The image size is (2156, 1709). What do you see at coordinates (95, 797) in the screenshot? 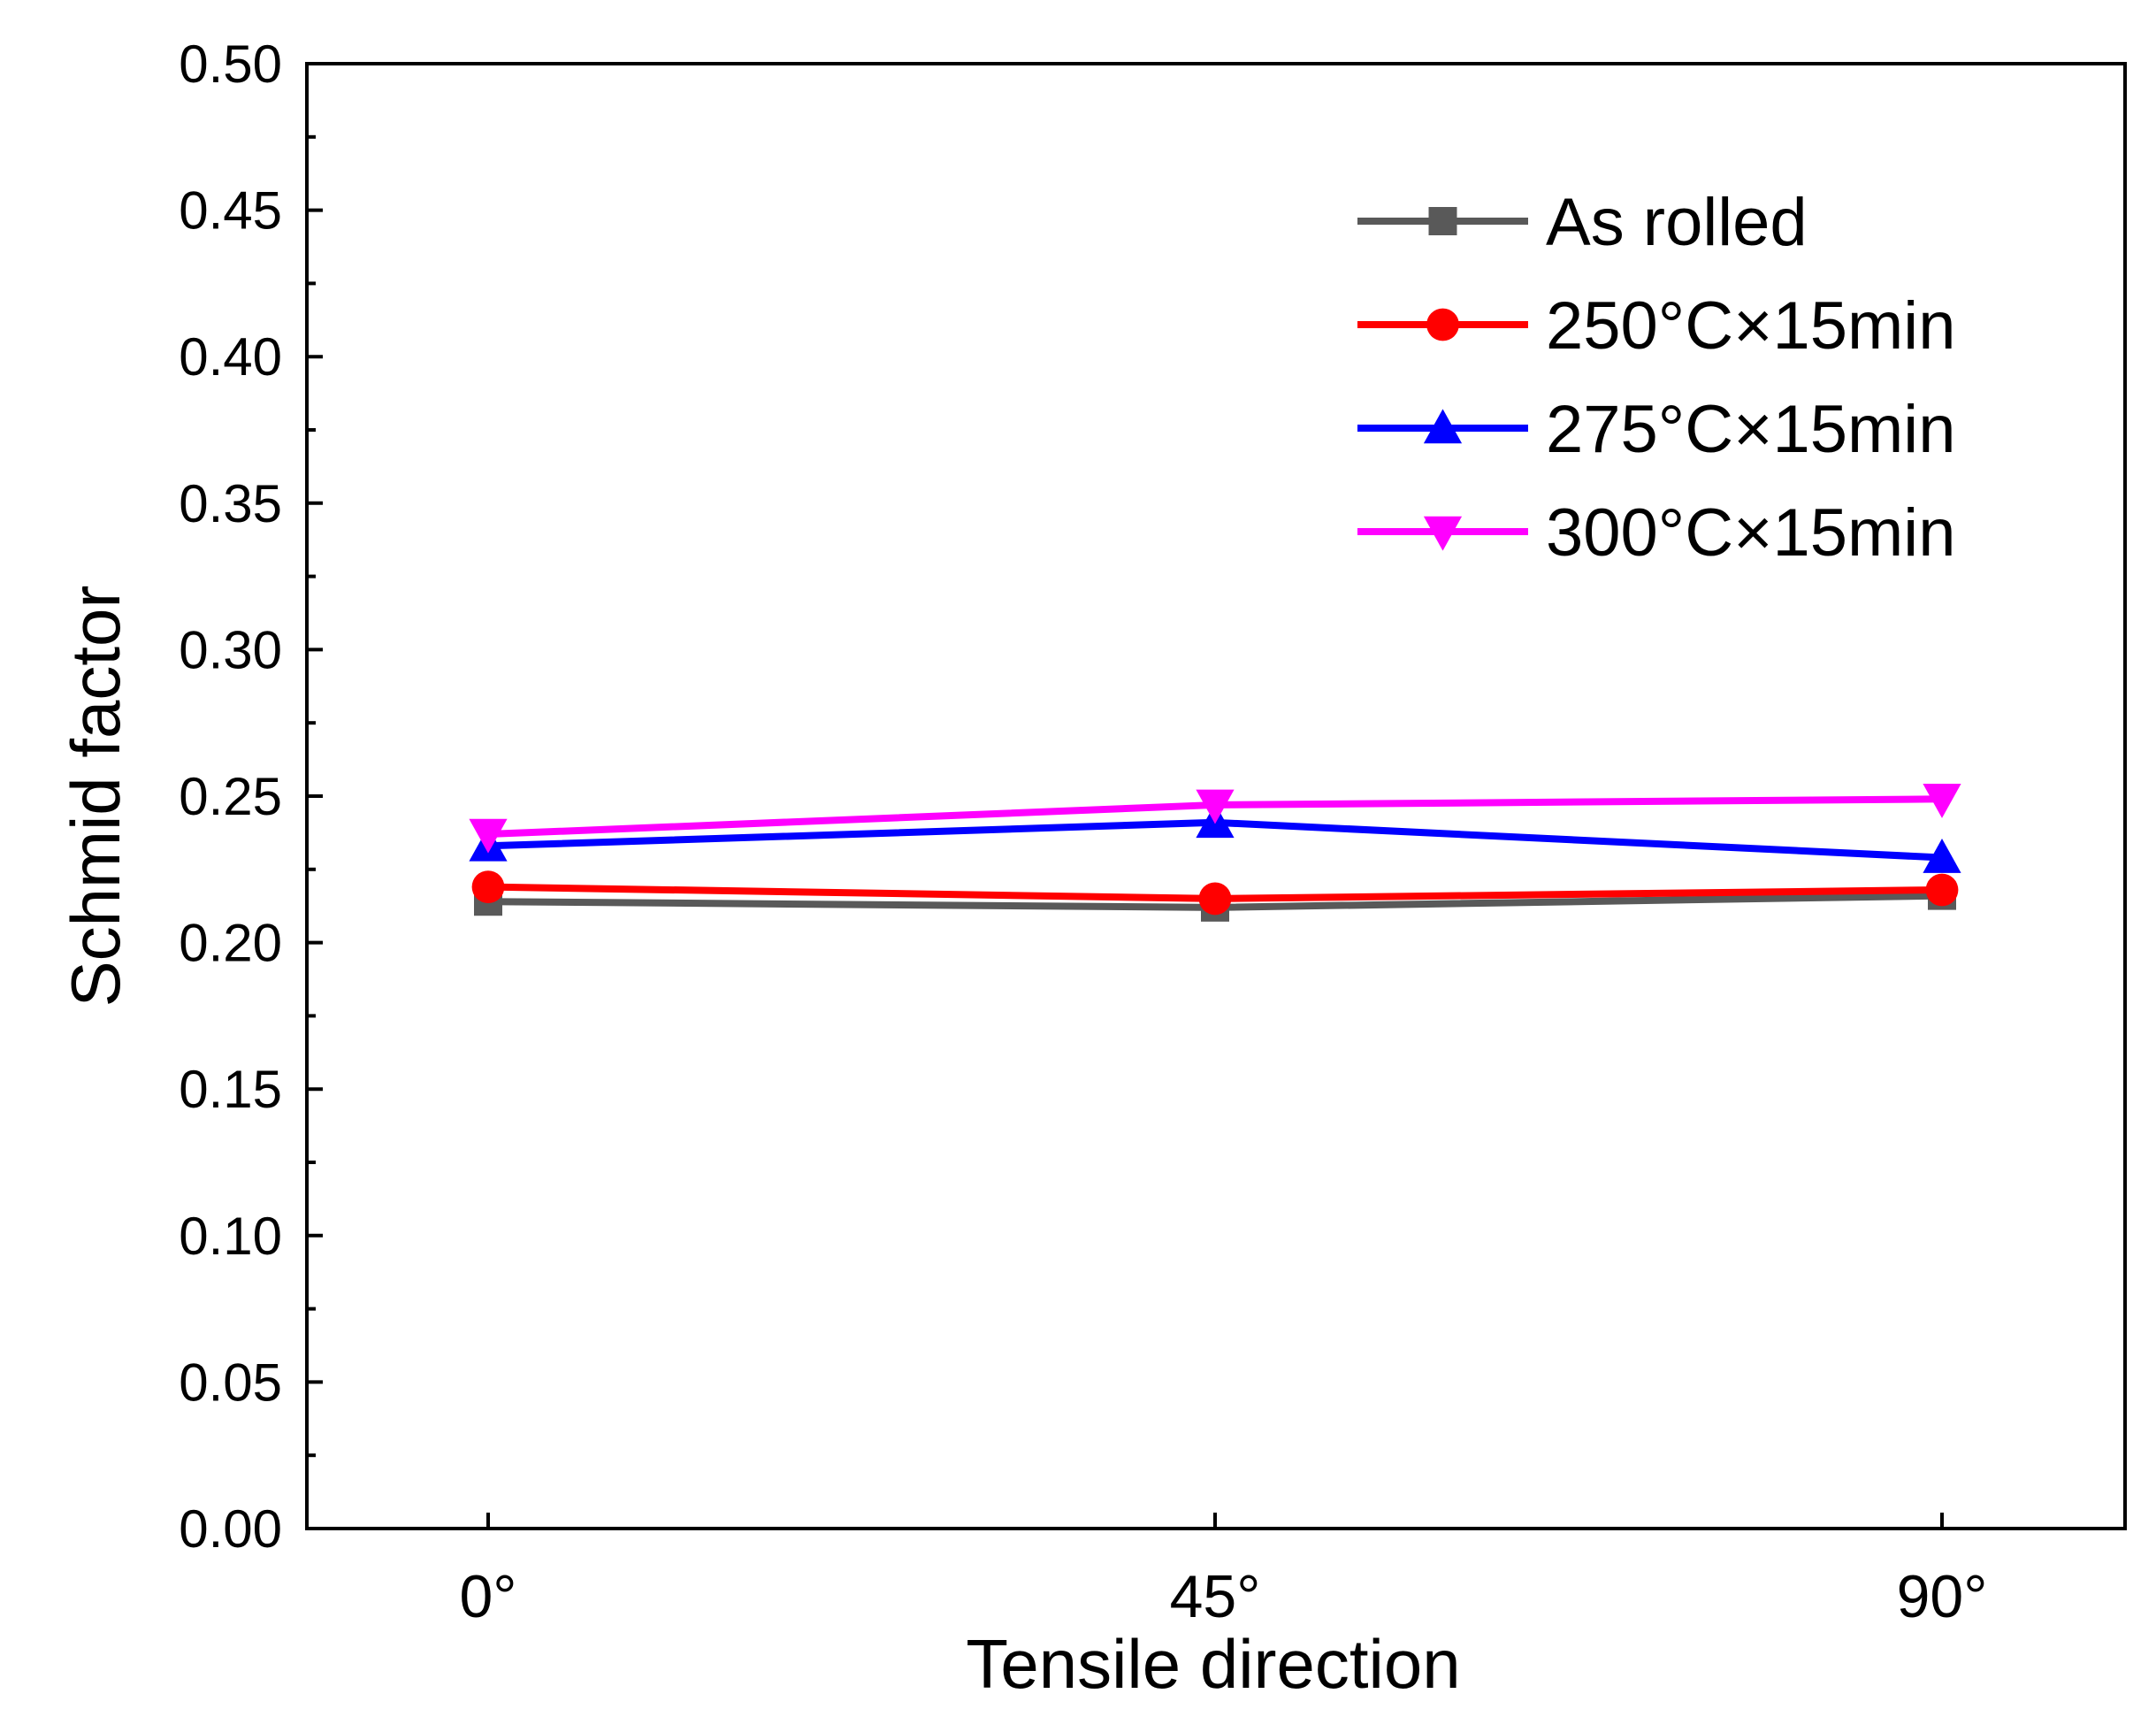
I see `y-axis-title: Schmid factor` at bounding box center [95, 797].